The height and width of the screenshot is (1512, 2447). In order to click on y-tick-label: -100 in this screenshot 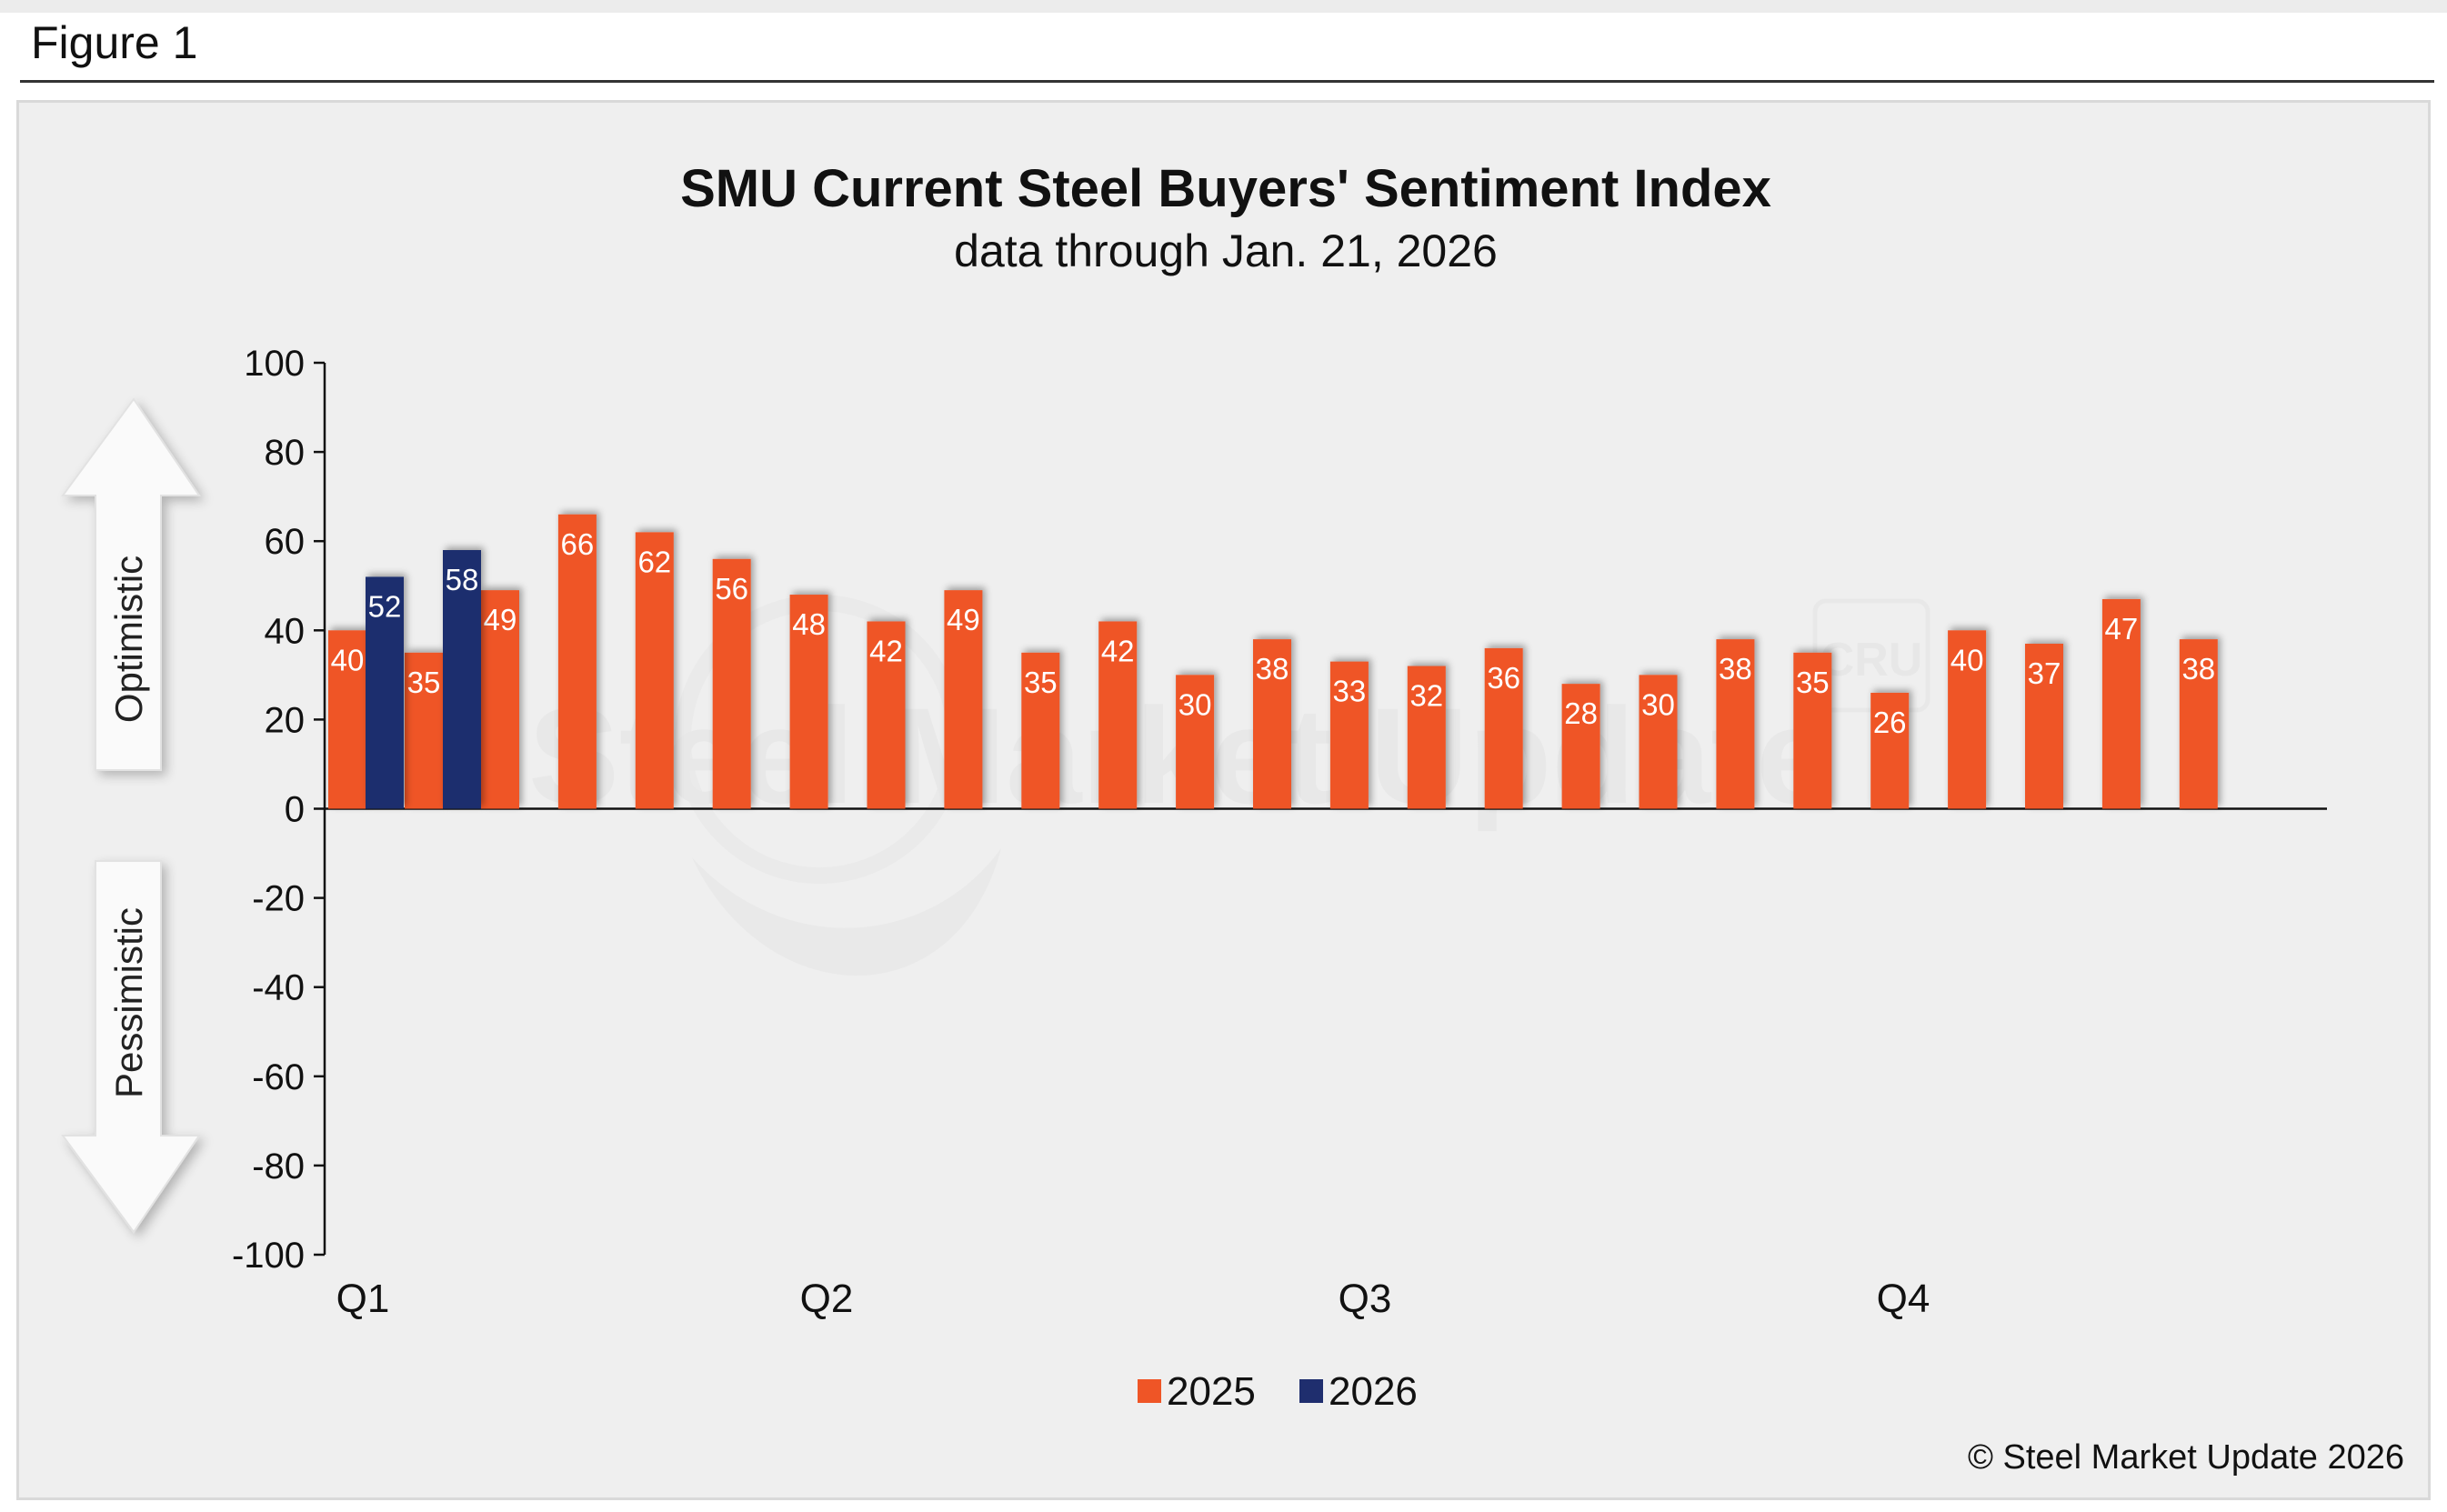, I will do `click(269, 1256)`.